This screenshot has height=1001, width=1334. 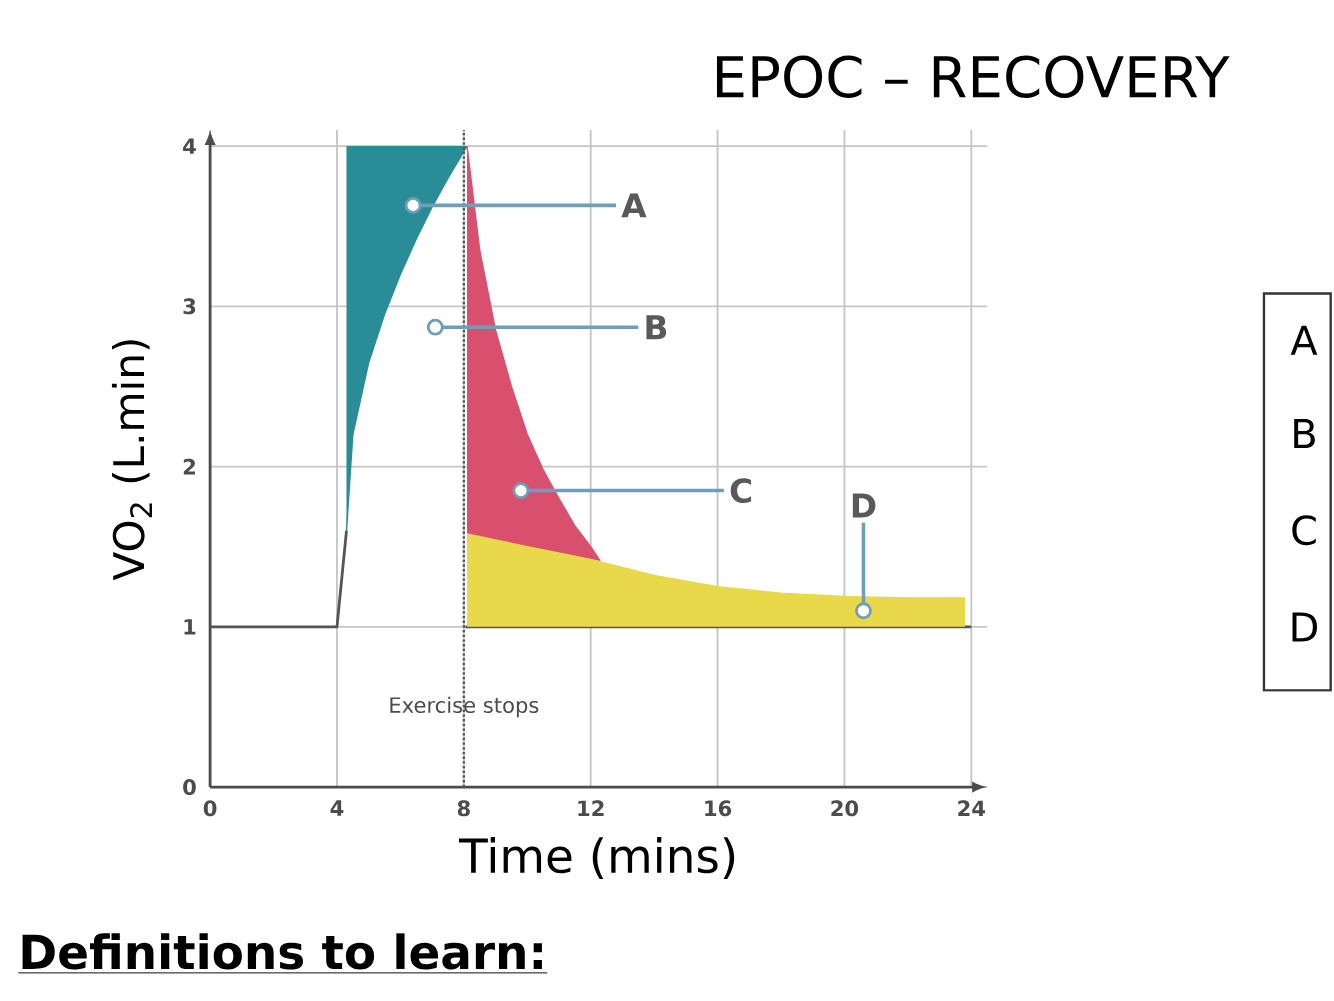 What do you see at coordinates (634, 205) in the screenshot?
I see `annotation: A` at bounding box center [634, 205].